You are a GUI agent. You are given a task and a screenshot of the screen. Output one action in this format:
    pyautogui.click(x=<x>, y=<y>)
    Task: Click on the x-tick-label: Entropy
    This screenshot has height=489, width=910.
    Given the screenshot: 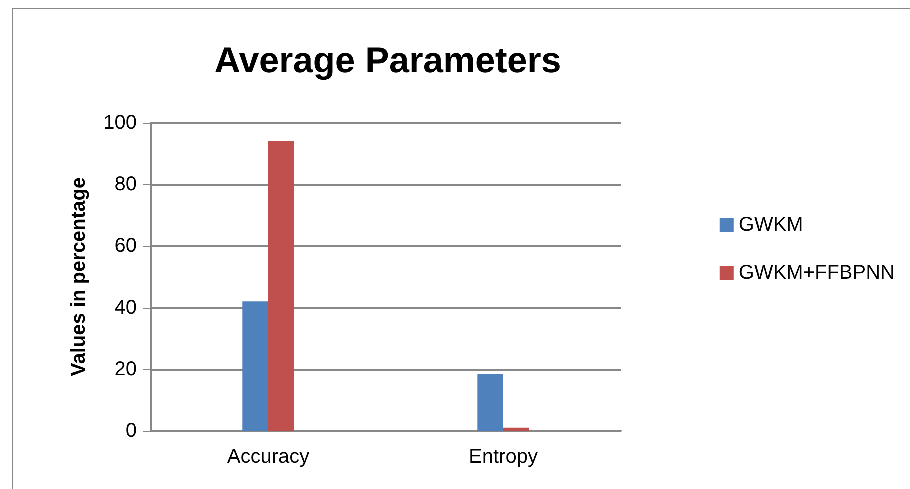 What is the action you would take?
    pyautogui.click(x=503, y=457)
    